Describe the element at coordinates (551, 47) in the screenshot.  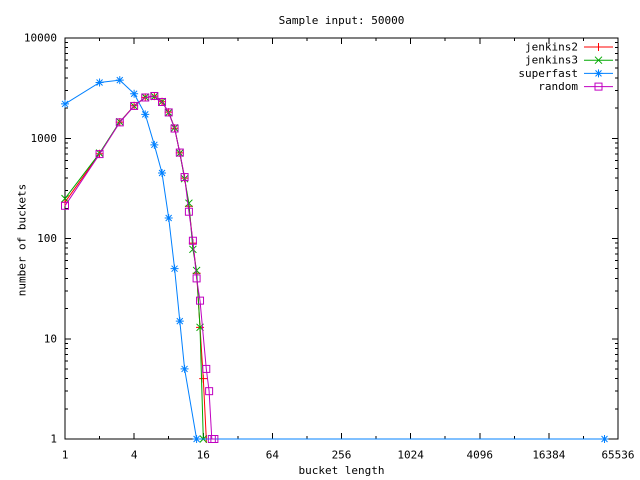
I see `legend-label-jenkins2: jenkins2` at that location.